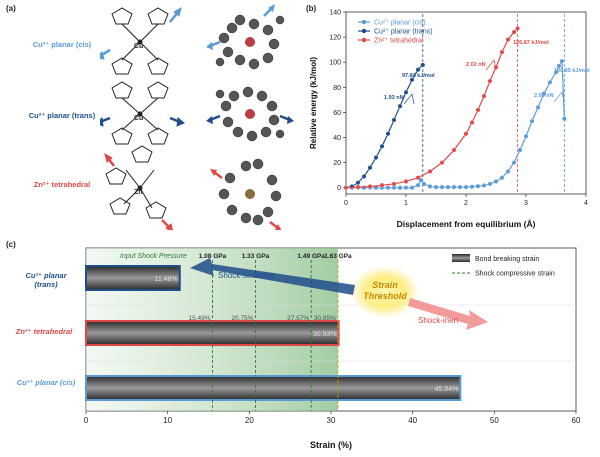 Image resolution: width=600 pixels, height=457 pixels. I want to click on y-tick-label: 60, so click(337, 113).